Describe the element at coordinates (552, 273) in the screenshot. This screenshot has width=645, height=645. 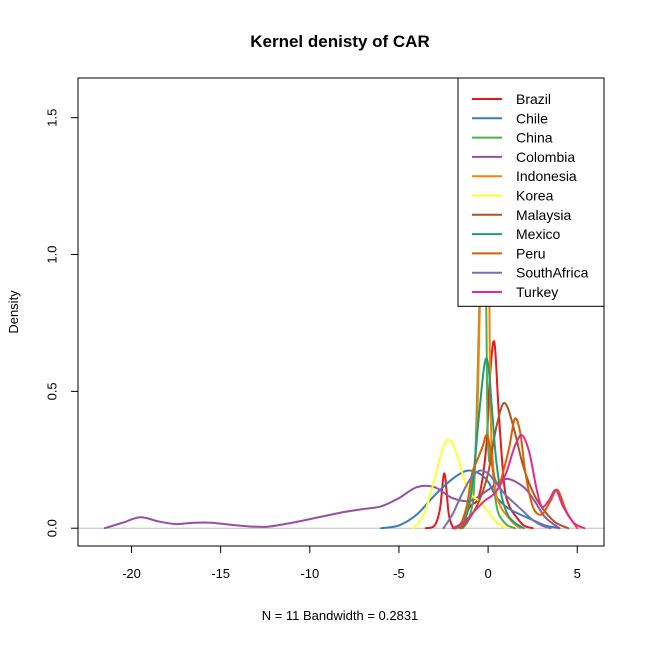
I see `legend-label: SouthAfrica` at that location.